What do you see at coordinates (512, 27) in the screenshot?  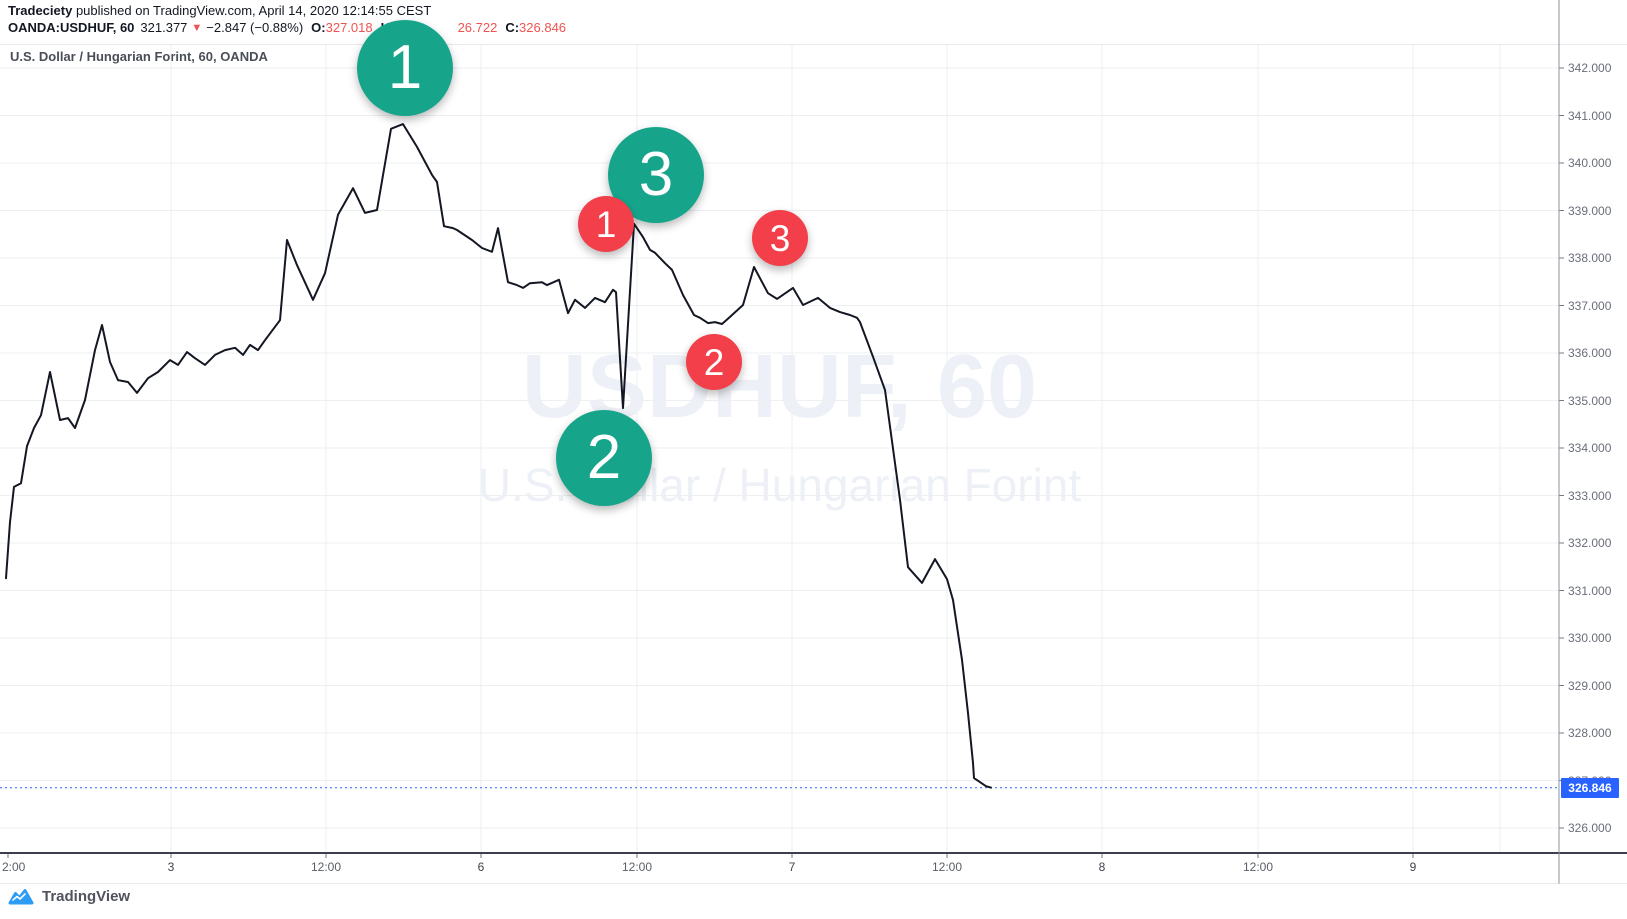 I see `close-label: C:` at bounding box center [512, 27].